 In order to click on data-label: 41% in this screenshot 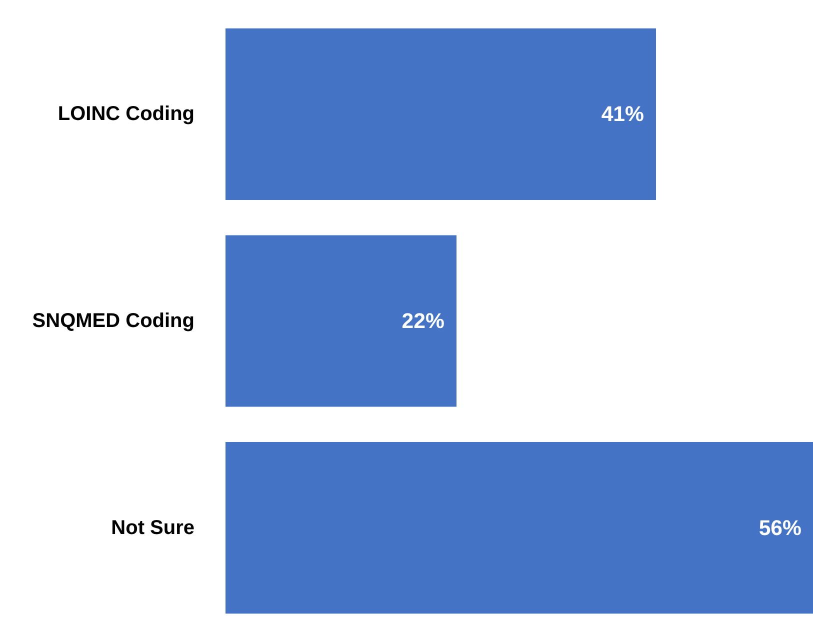, I will do `click(622, 114)`.